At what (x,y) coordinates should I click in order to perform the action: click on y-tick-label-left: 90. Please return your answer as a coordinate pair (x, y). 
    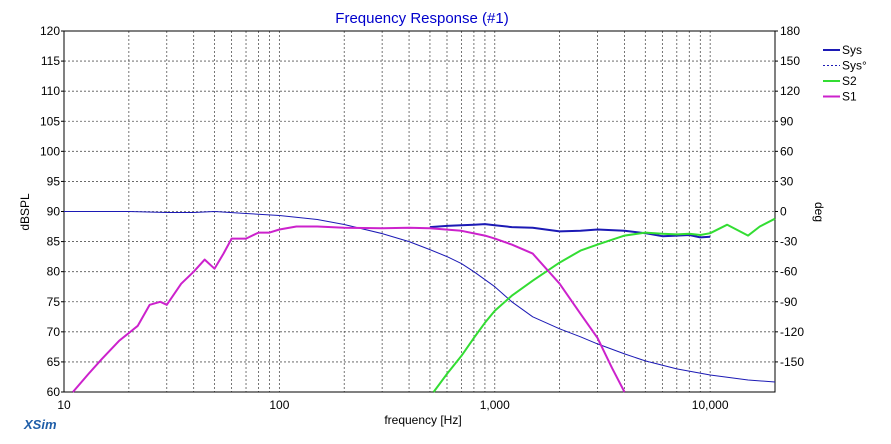
    Looking at the image, I should click on (54, 212).